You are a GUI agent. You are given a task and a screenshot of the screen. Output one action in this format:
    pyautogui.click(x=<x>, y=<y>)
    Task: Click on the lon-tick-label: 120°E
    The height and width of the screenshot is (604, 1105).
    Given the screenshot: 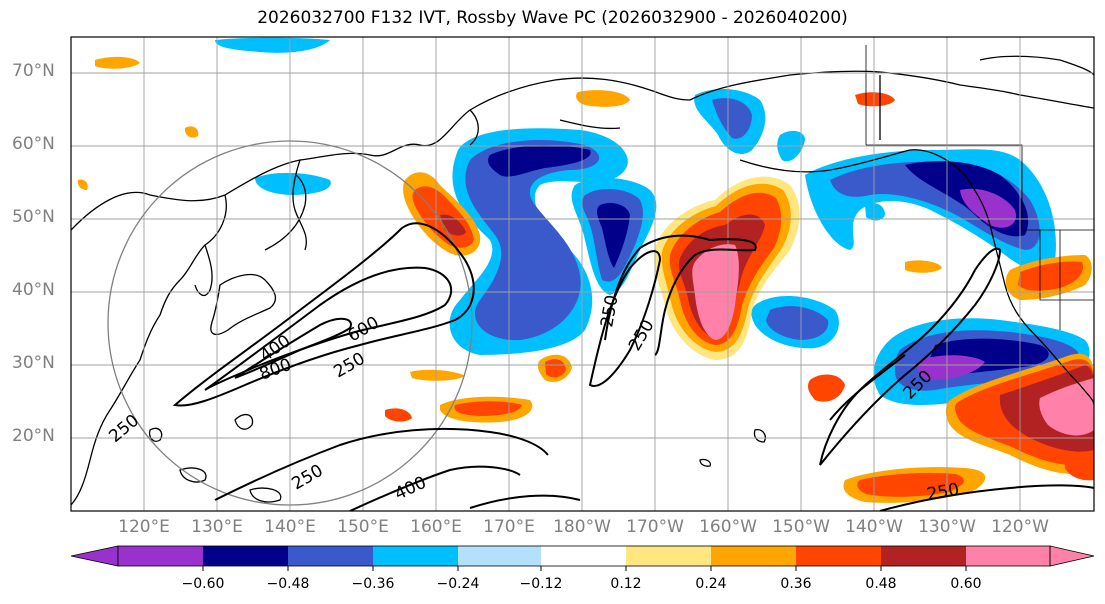 What is the action you would take?
    pyautogui.click(x=144, y=527)
    